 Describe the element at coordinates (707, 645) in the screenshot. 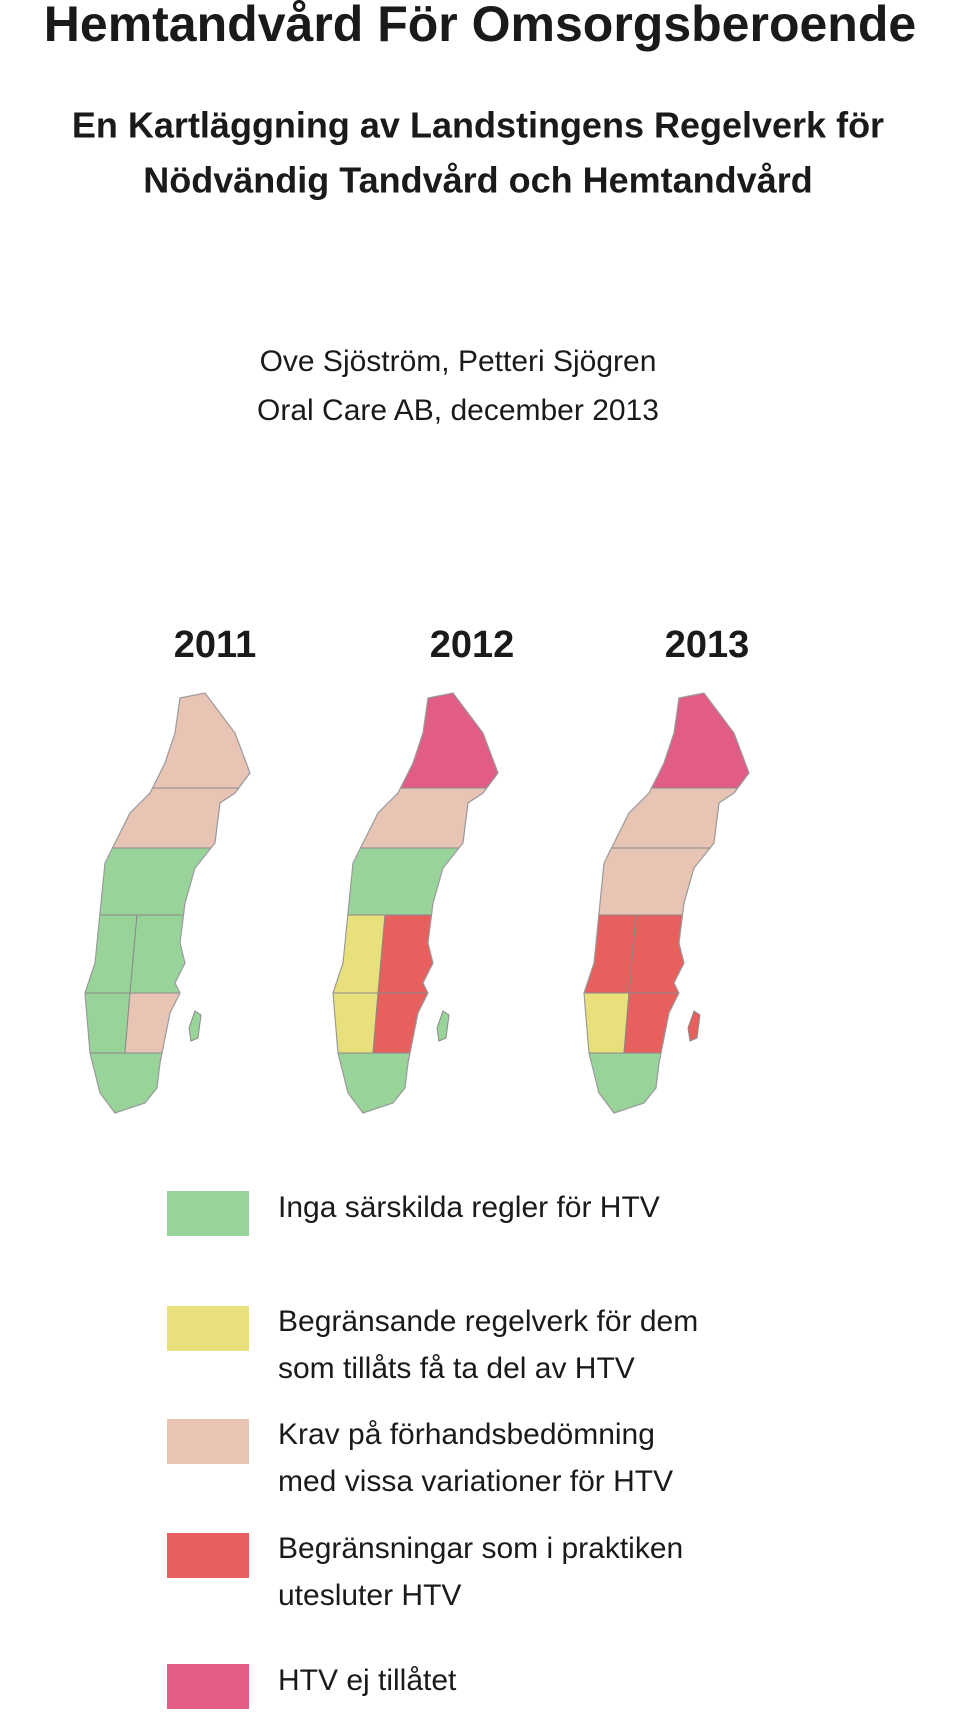

I see `year-label: 2013` at that location.